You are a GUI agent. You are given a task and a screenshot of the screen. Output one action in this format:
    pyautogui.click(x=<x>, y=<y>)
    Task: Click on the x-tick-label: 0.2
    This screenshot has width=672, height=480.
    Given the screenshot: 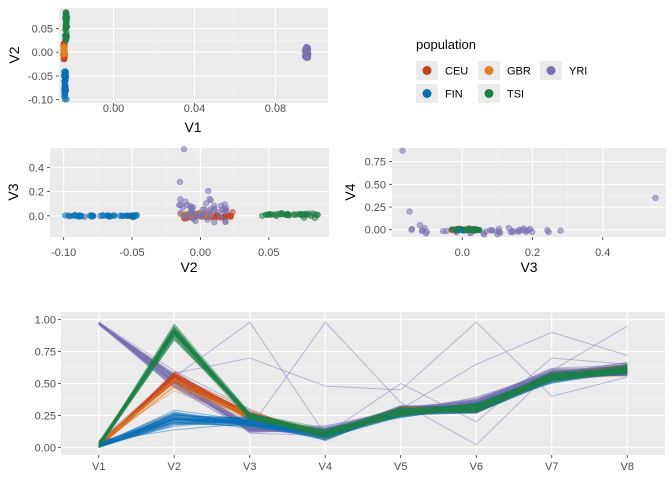 What is the action you would take?
    pyautogui.click(x=532, y=253)
    